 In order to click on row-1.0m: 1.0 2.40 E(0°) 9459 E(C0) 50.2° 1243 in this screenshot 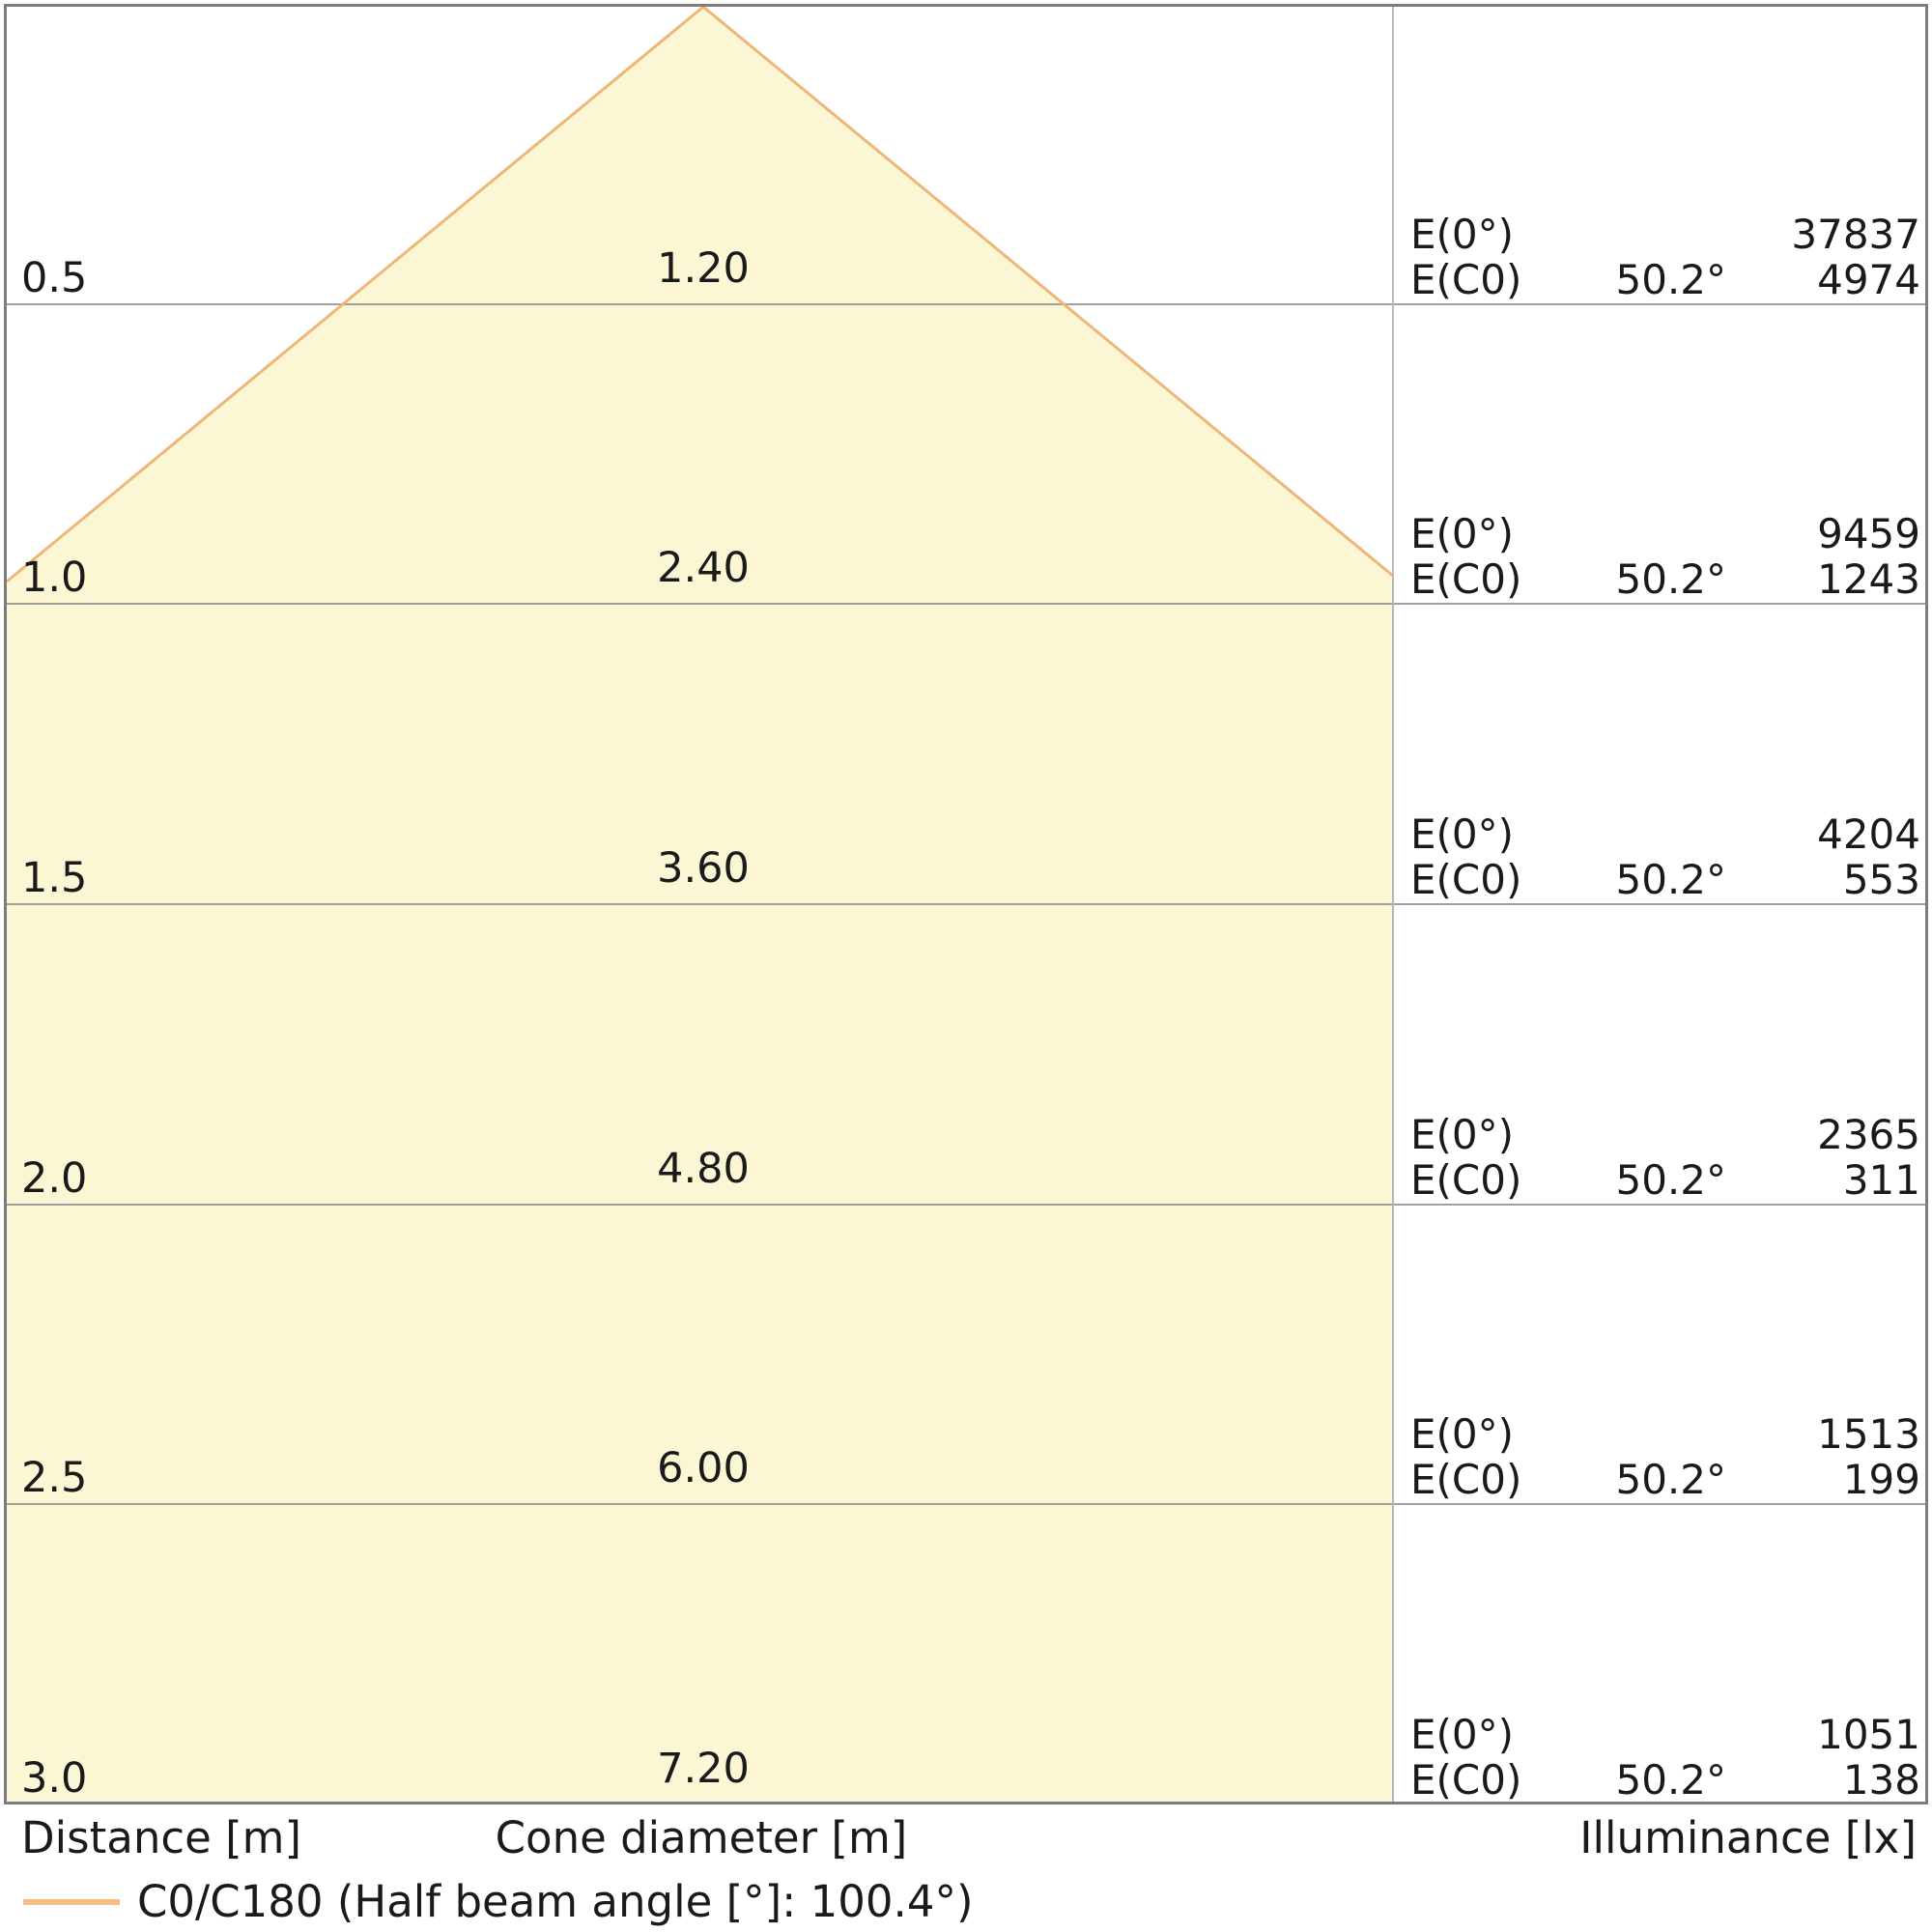, I will do `click(966, 545)`.